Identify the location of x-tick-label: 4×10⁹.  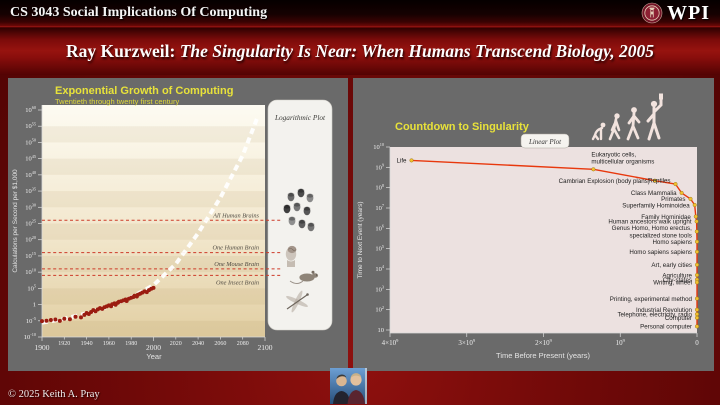
(390, 342).